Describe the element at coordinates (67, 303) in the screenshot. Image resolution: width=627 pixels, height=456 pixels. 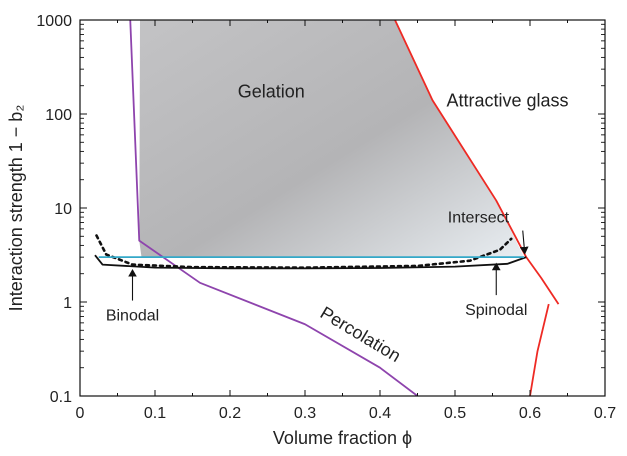
I see `y-tick-label: 1` at that location.